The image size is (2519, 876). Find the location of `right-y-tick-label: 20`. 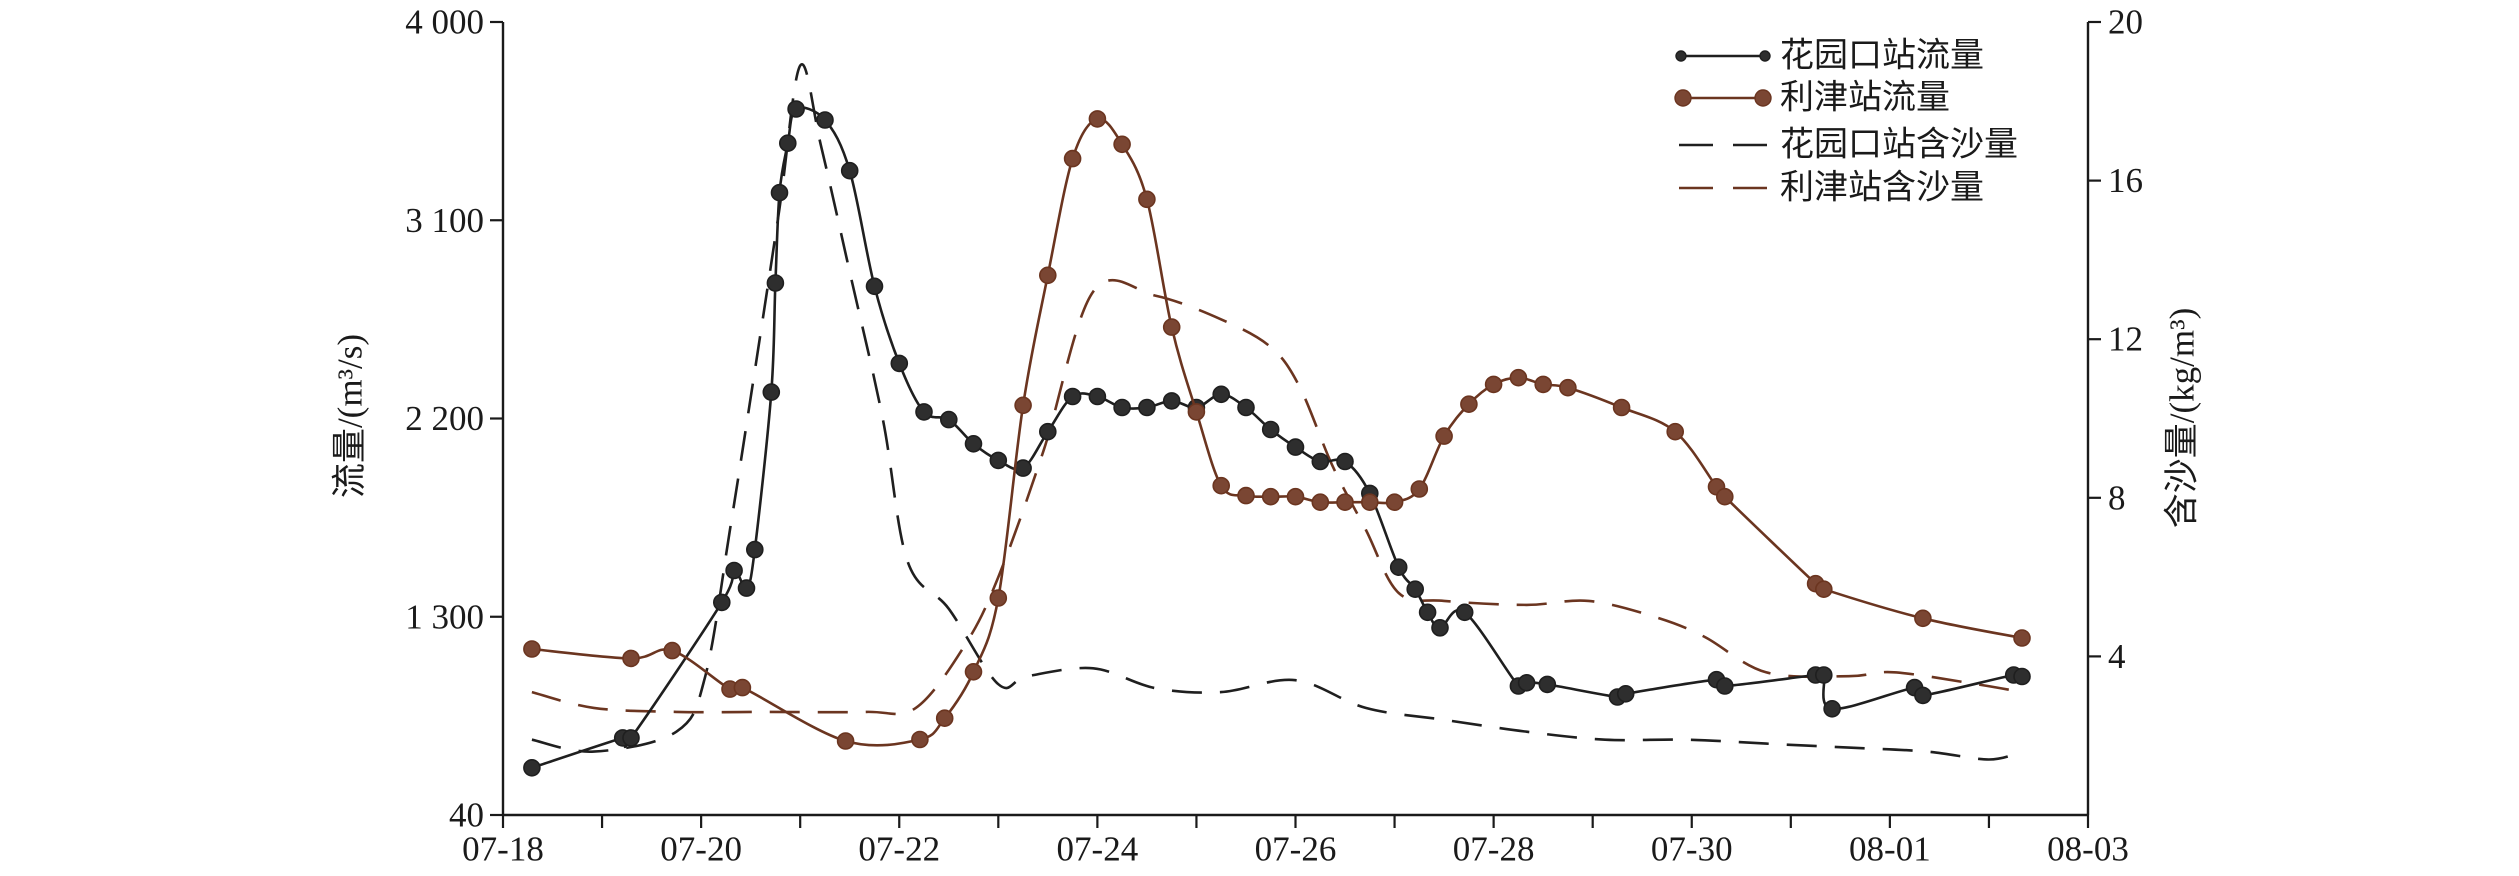

right-y-tick-label: 20 is located at coordinates (2125, 22).